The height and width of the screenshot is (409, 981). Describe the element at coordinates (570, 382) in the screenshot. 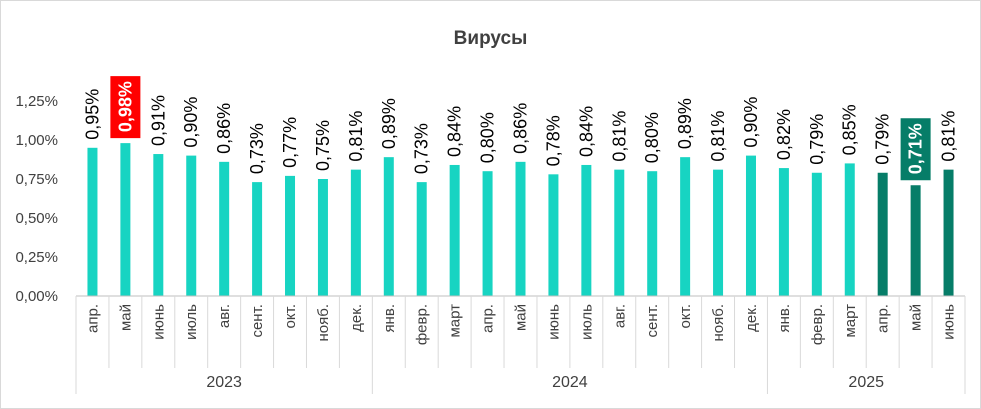

I see `year-label: 2024` at that location.